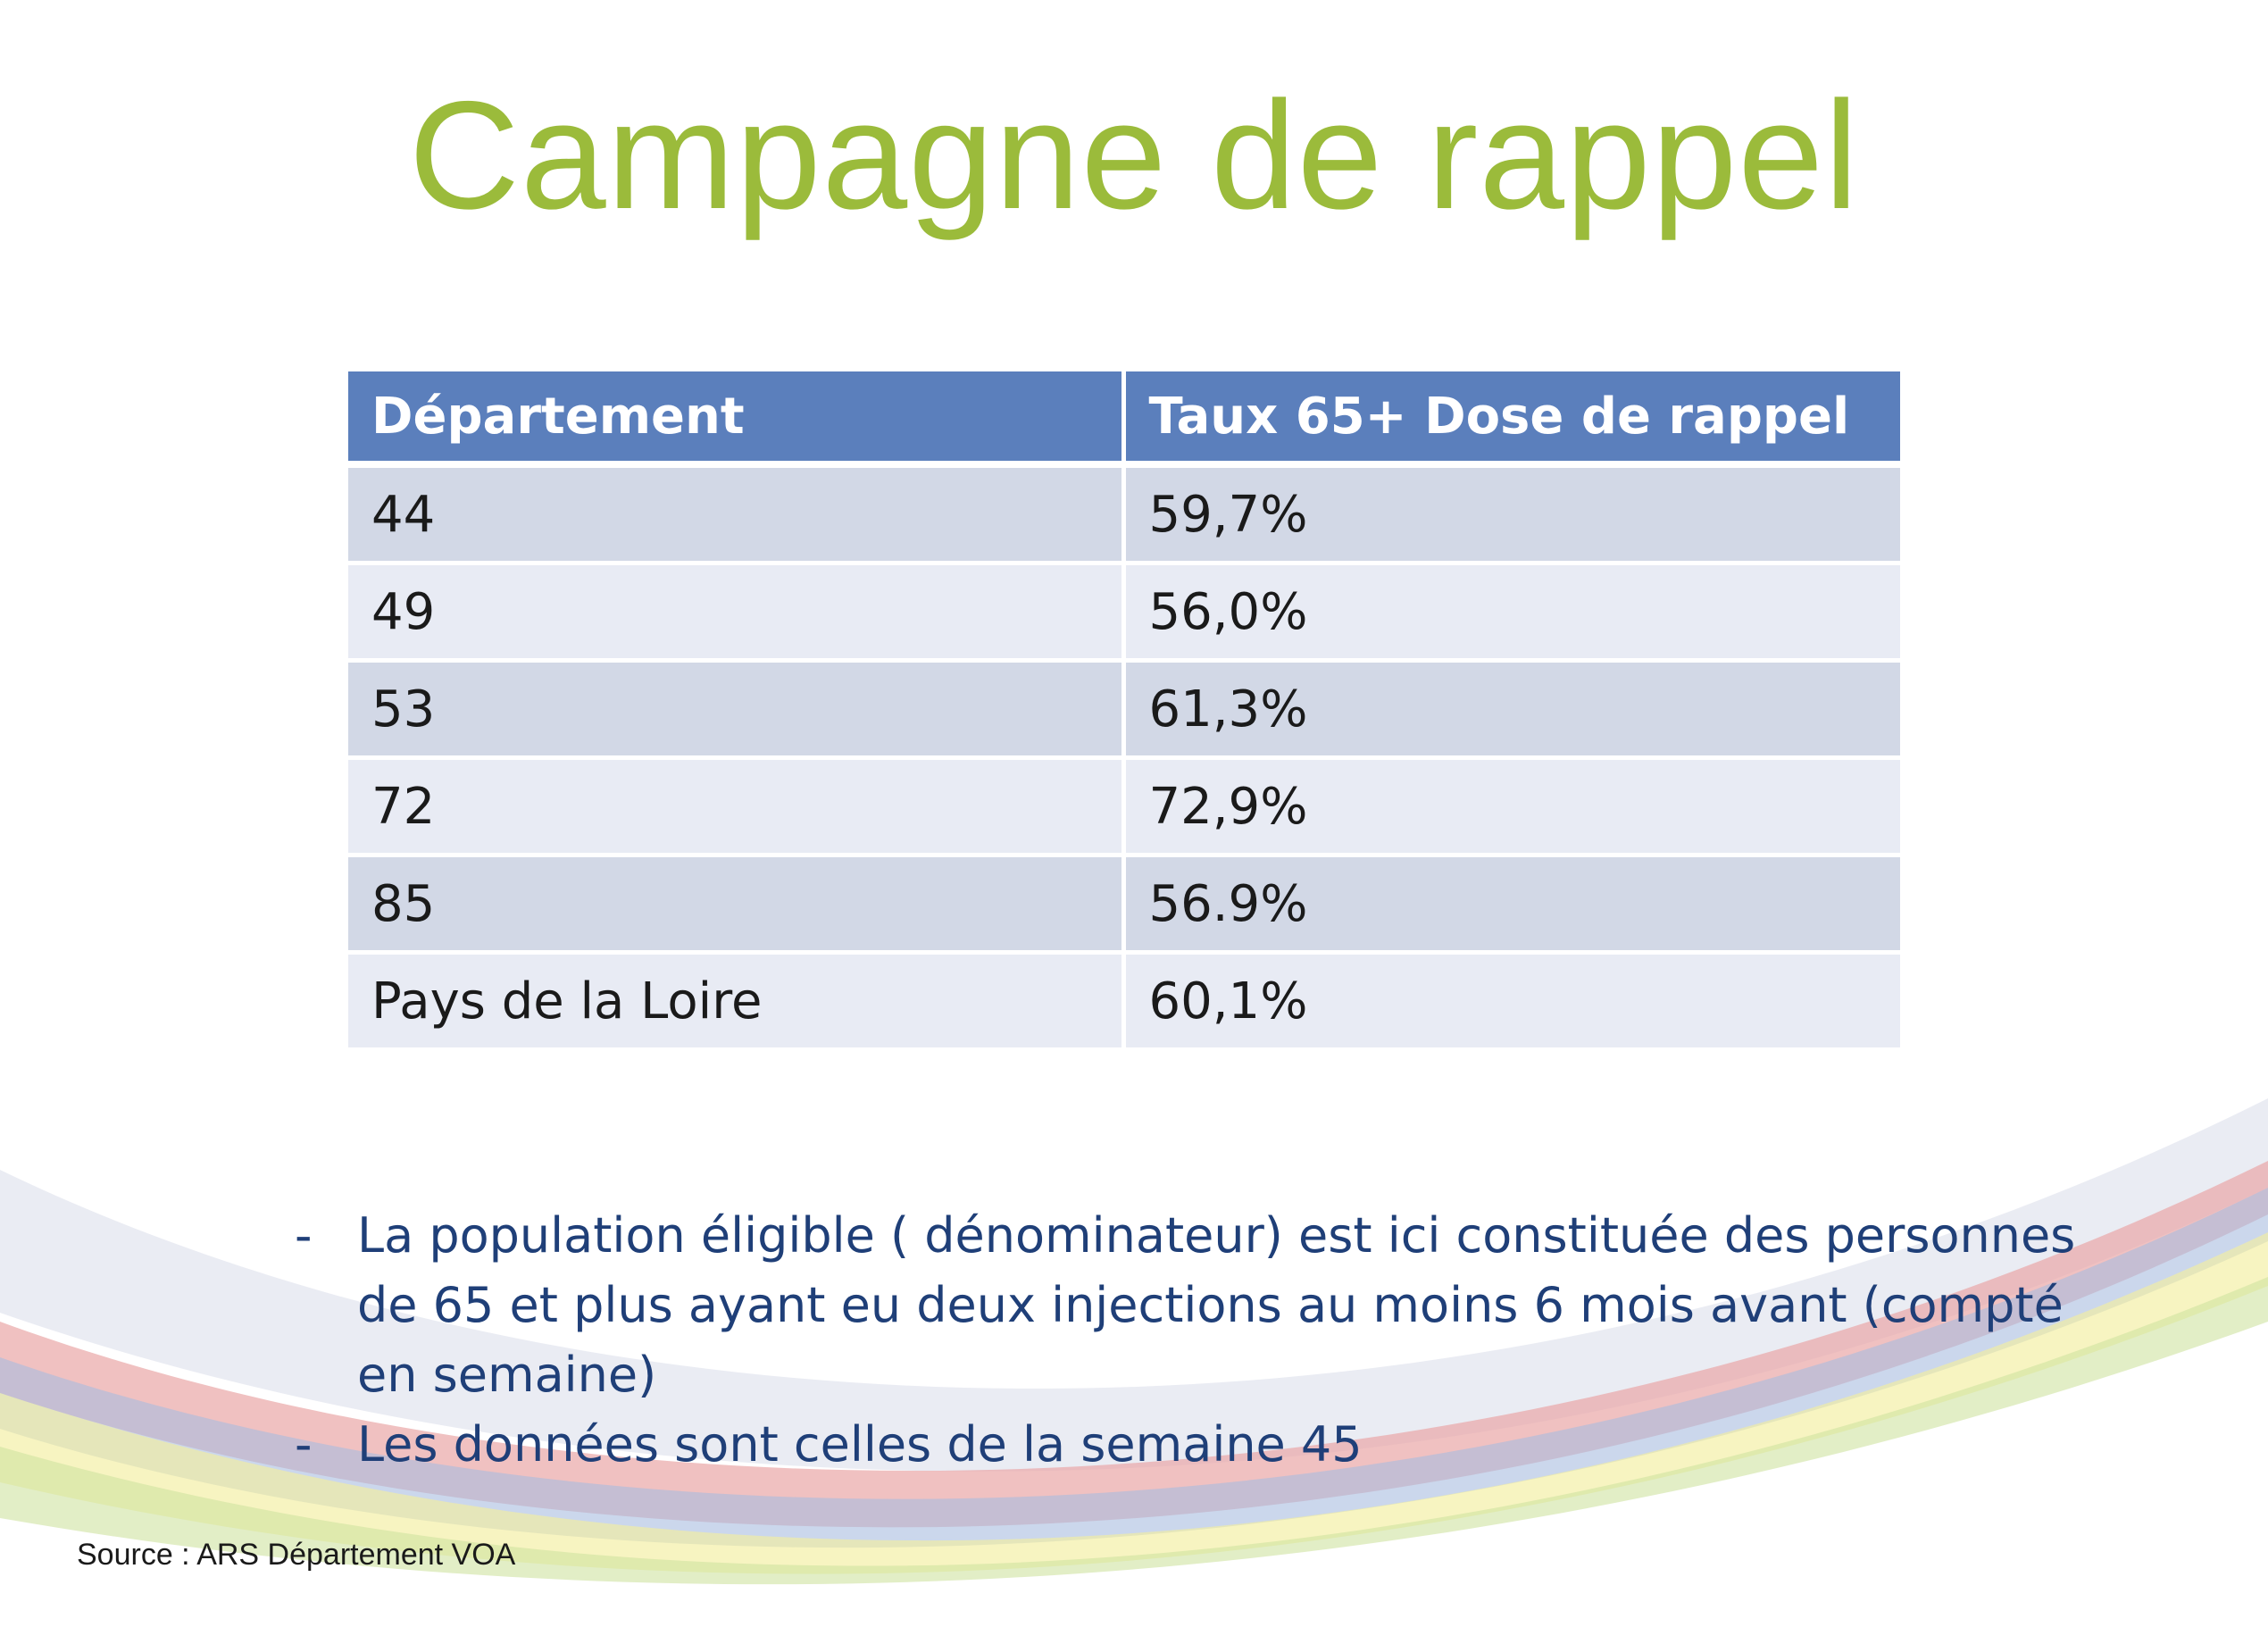  What do you see at coordinates (737, 1002) in the screenshot?
I see `cell-department: Pays de la Loire` at bounding box center [737, 1002].